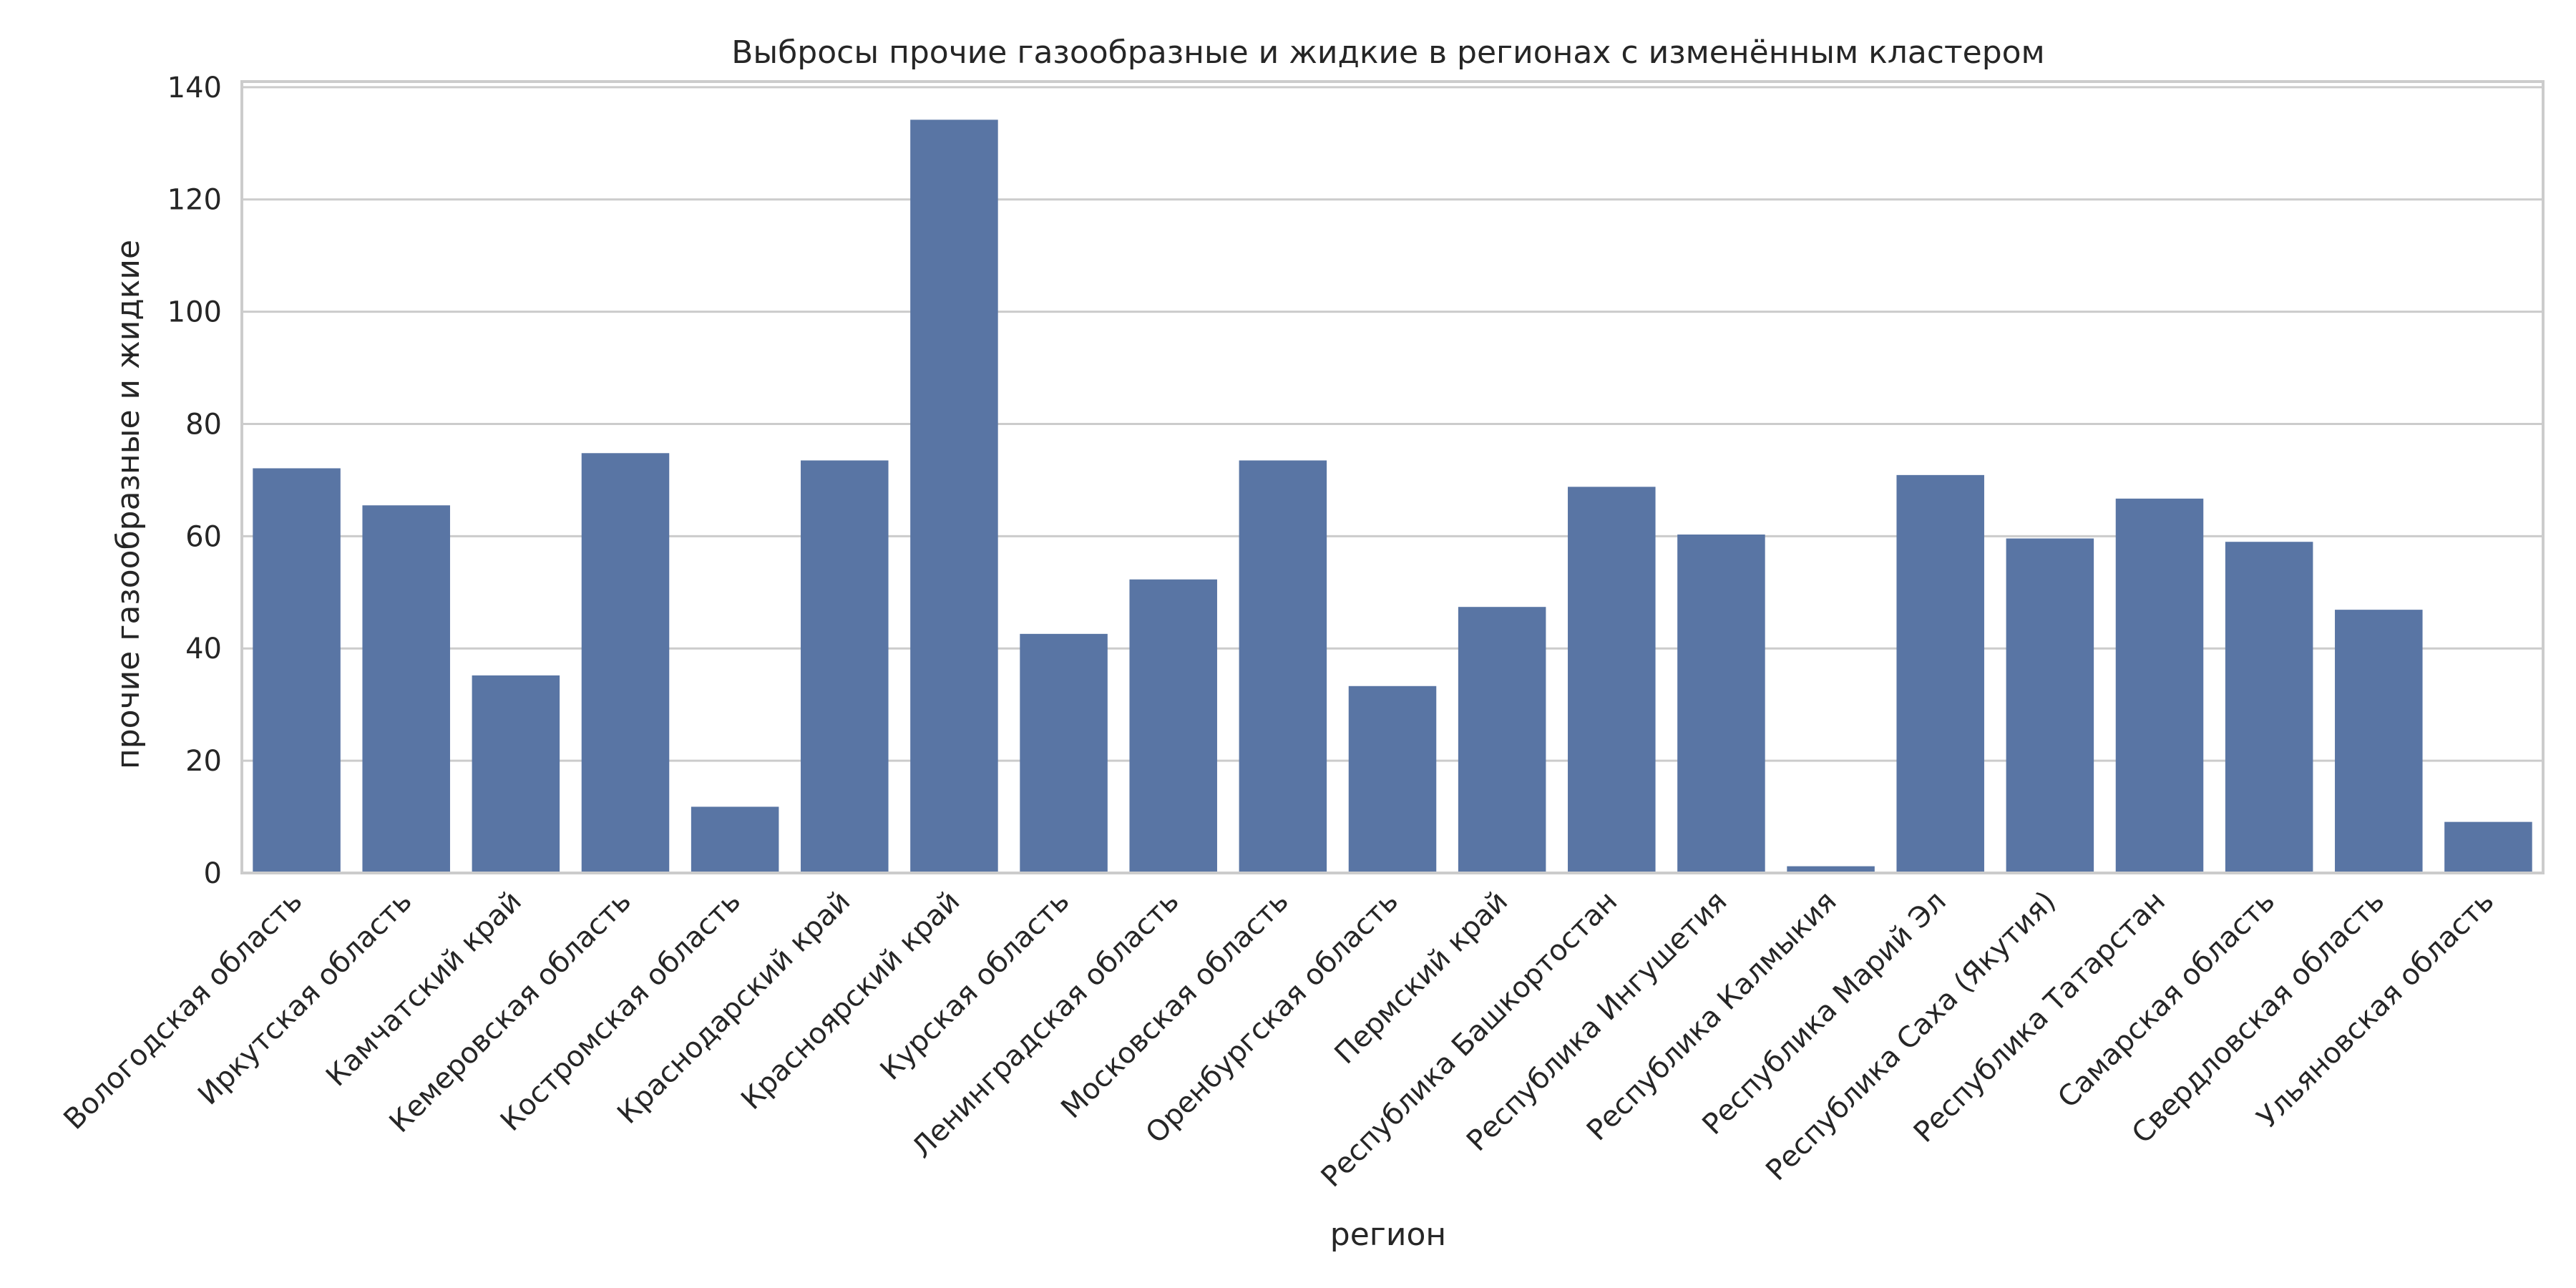  Describe the element at coordinates (128, 504) in the screenshot. I see `y-axis-label: прочие газообразные и жидкие` at that location.